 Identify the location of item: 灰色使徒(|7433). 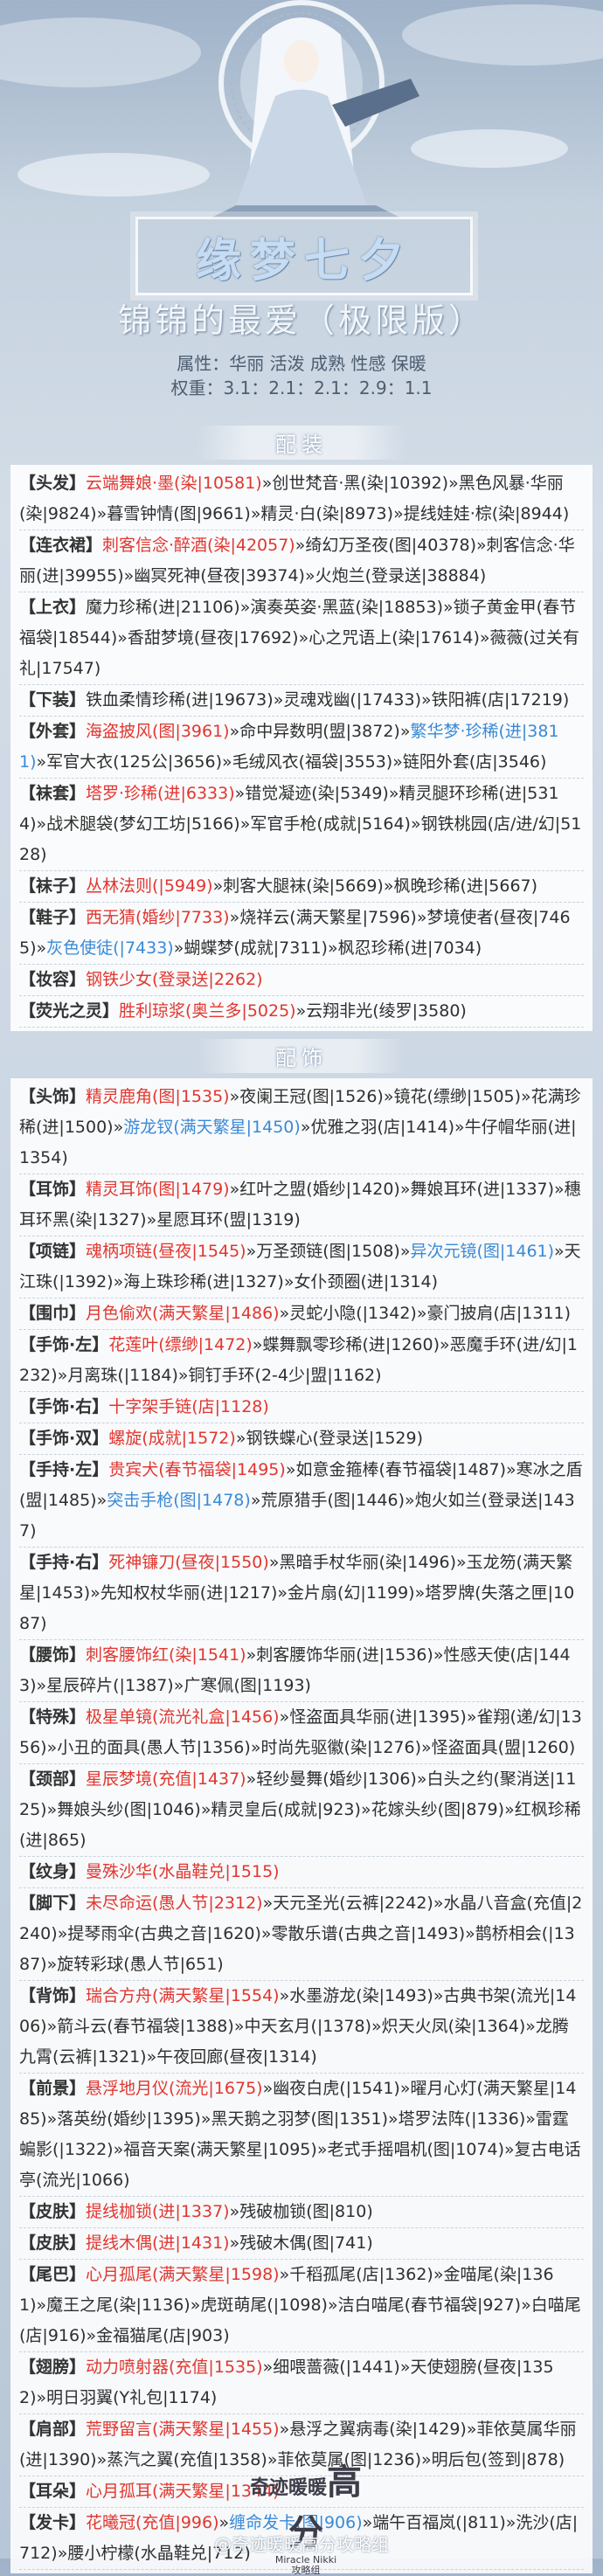
(110, 948).